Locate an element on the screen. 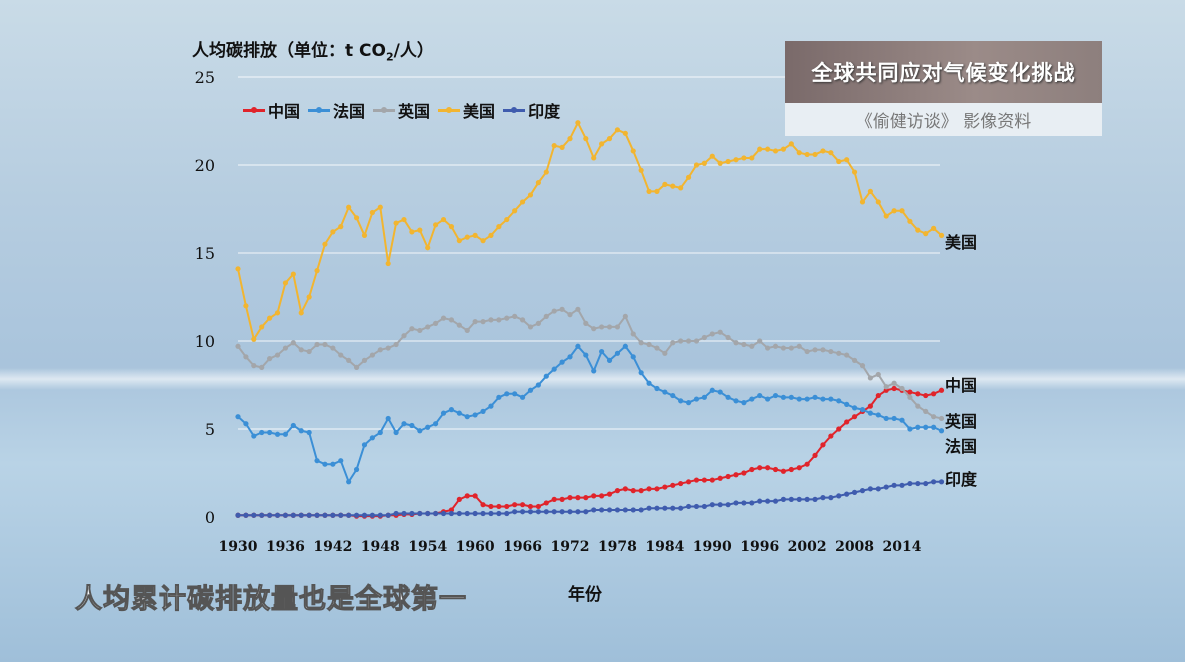  x-tick-label: 1966 is located at coordinates (522, 547).